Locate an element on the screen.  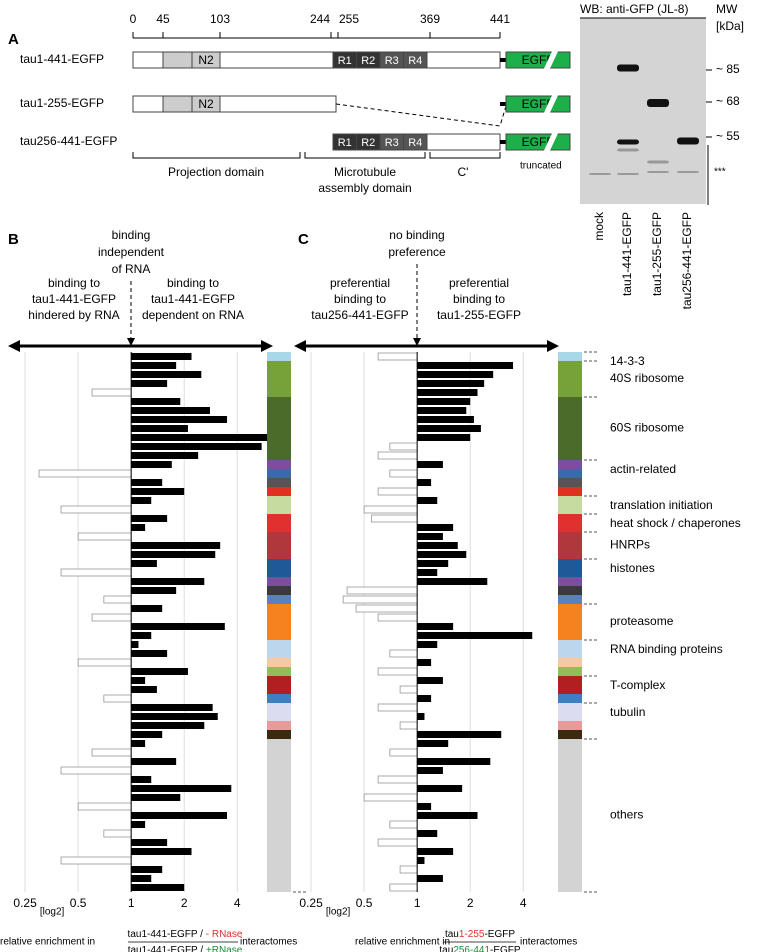
band is located at coordinates (600, 174).